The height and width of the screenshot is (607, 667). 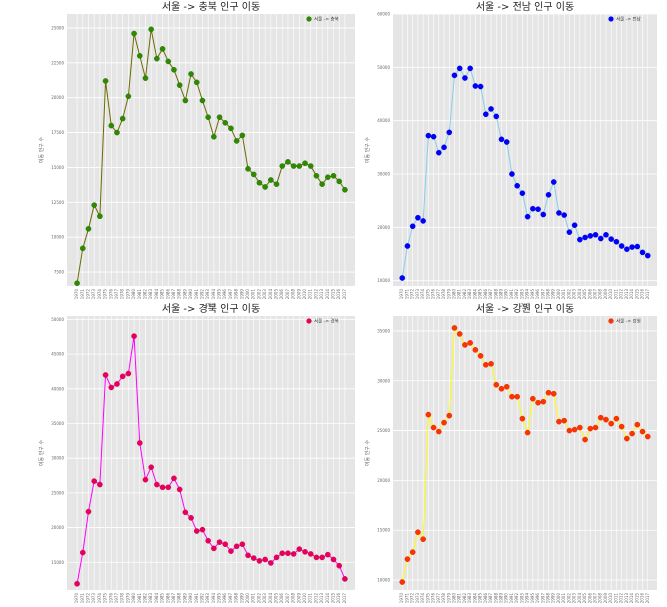 I want to click on x-tick-label: 1995, so click(x=532, y=598).